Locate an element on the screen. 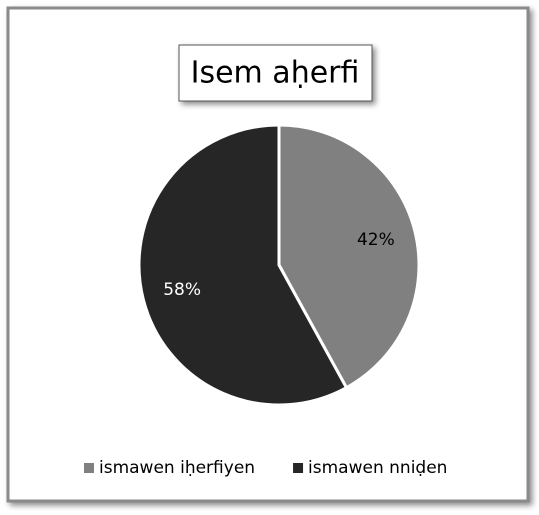 This screenshot has width=539, height=515. legend-label: ismawen iḥerfiyen is located at coordinates (177, 468).